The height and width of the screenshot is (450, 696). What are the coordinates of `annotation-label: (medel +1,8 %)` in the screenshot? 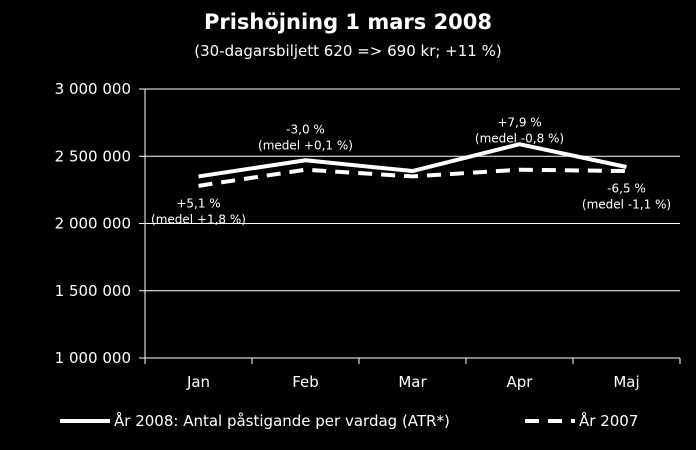 It's located at (198, 219).